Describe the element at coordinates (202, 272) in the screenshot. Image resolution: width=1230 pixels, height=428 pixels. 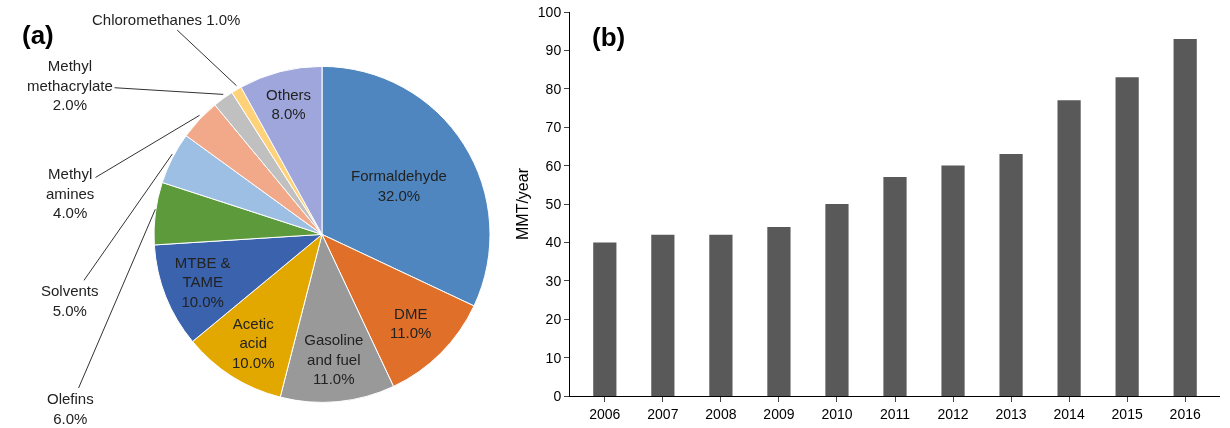
I see `slice-label: MTBE & TAME` at that location.